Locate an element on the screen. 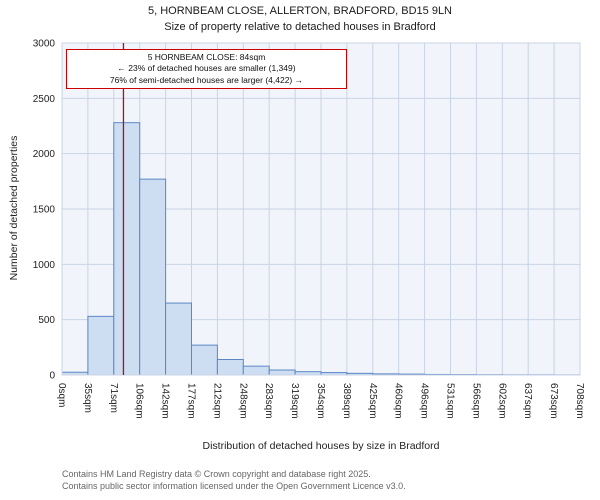 Image resolution: width=600 pixels, height=500 pixels. y-tick-label: 500 is located at coordinates (46, 320).